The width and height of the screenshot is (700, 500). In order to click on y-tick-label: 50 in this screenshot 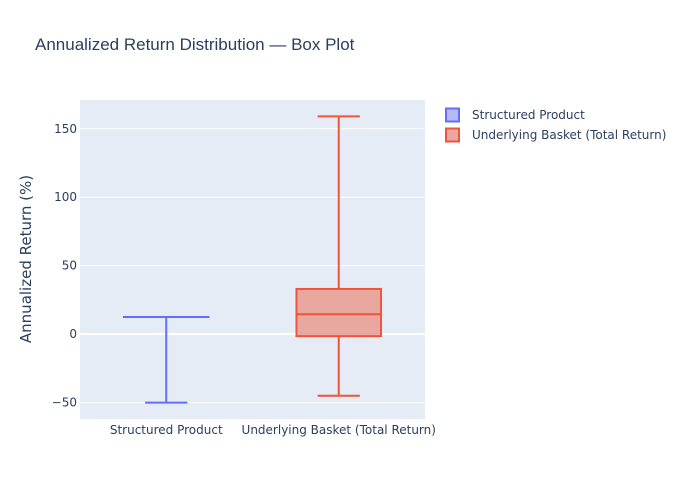, I will do `click(69, 266)`.